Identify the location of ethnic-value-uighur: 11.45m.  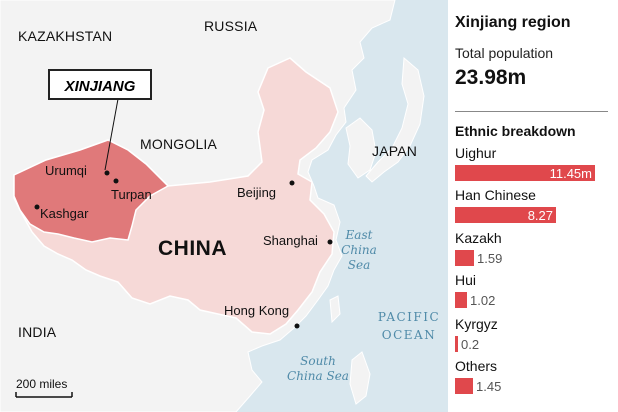
(570, 173).